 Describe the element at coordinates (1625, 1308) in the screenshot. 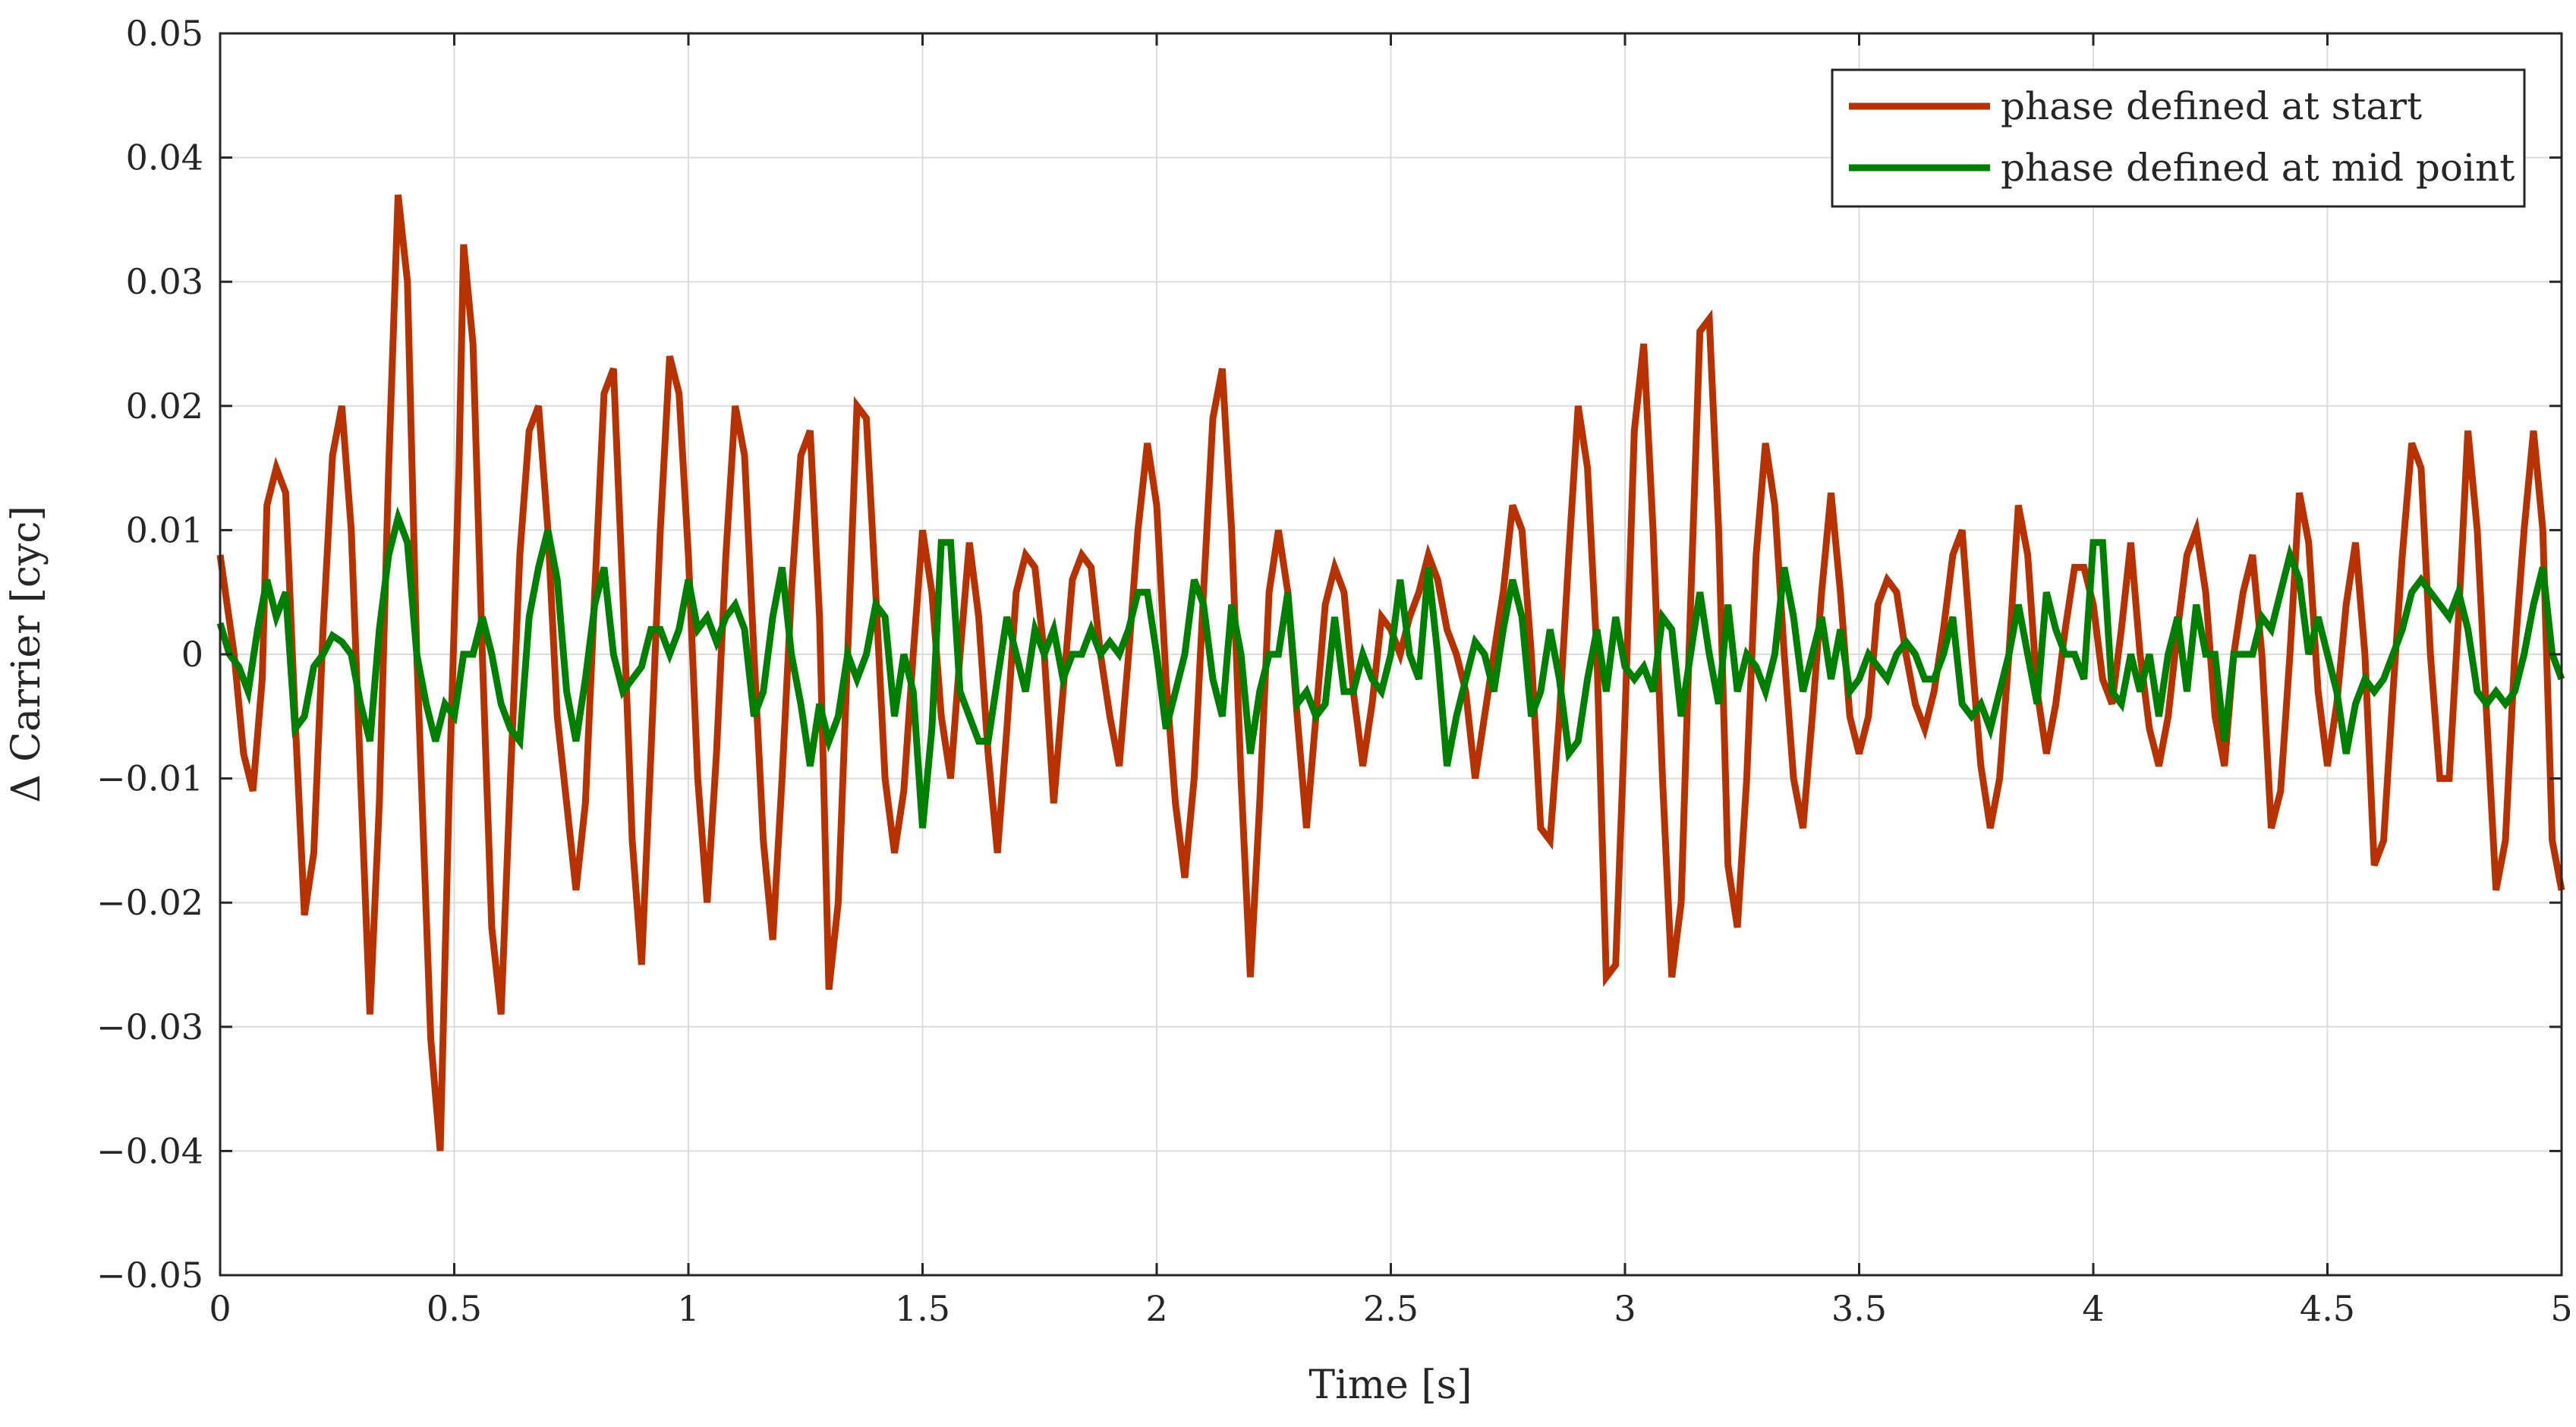

I see `x-tick-label: 3` at that location.